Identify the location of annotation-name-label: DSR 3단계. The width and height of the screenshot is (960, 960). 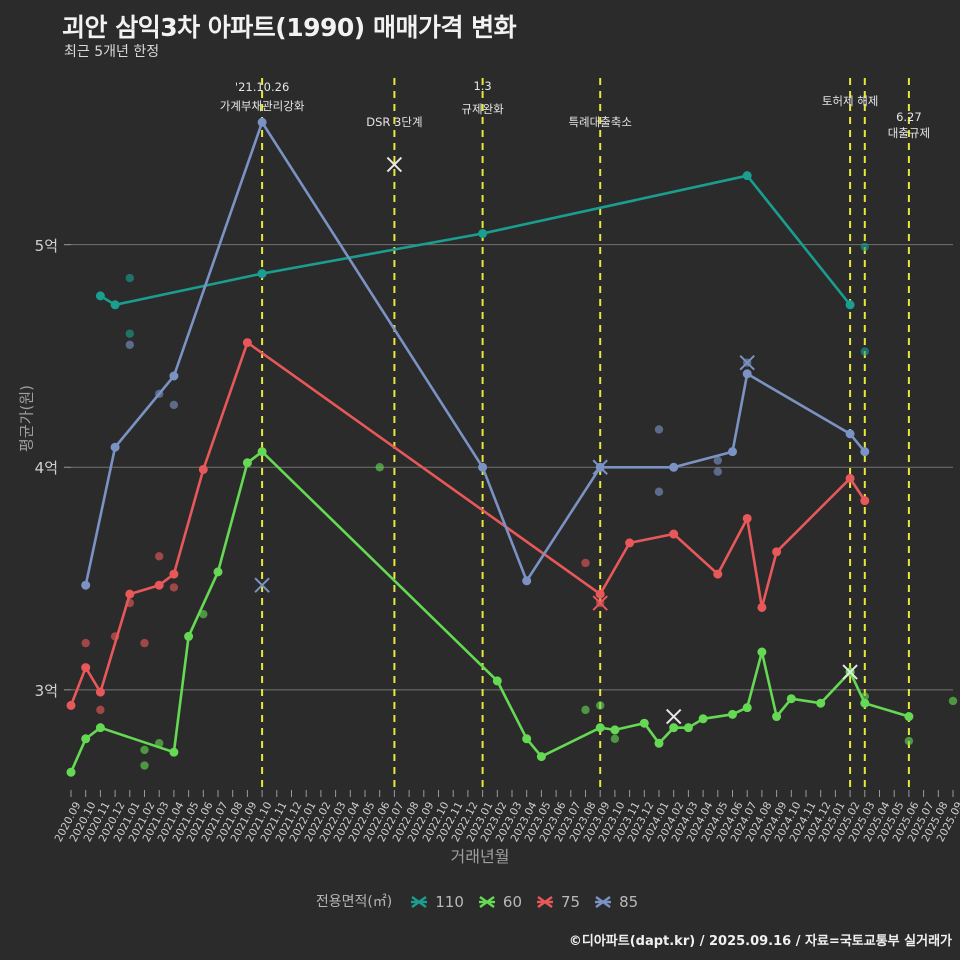
(394, 122).